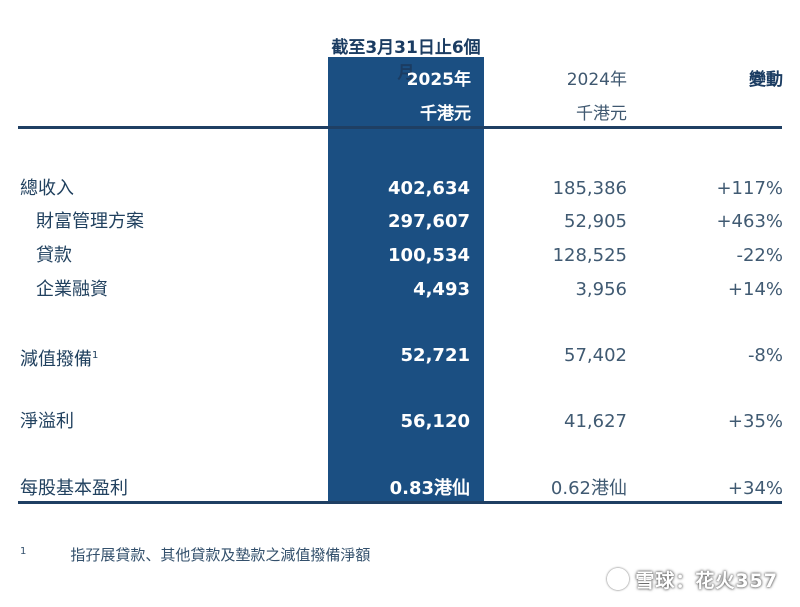 This screenshot has height=607, width=800. I want to click on change-value: +14%, so click(755, 289).